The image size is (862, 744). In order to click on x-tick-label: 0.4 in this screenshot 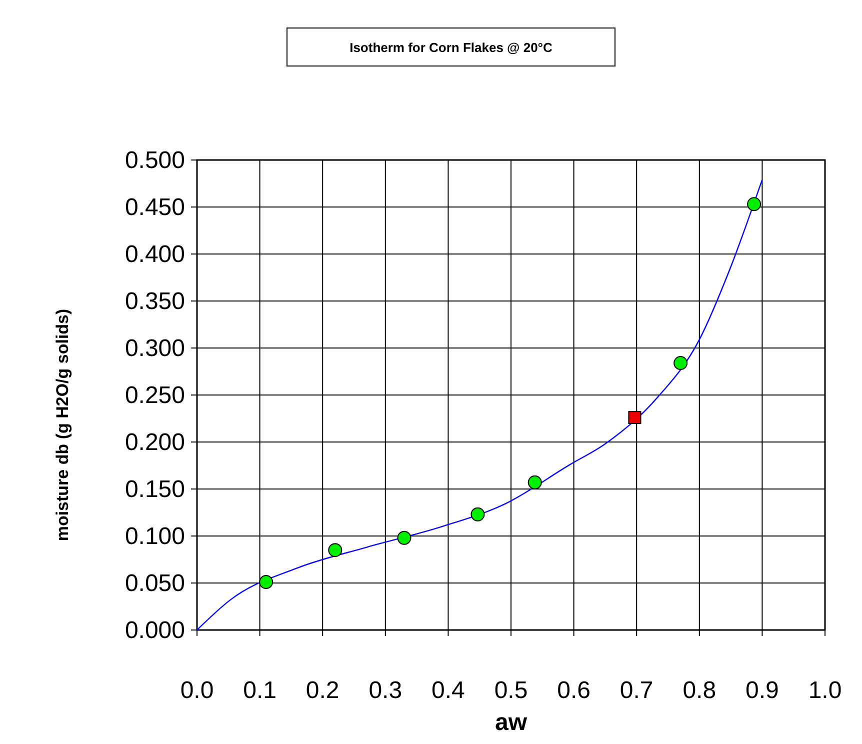, I will do `click(448, 690)`.